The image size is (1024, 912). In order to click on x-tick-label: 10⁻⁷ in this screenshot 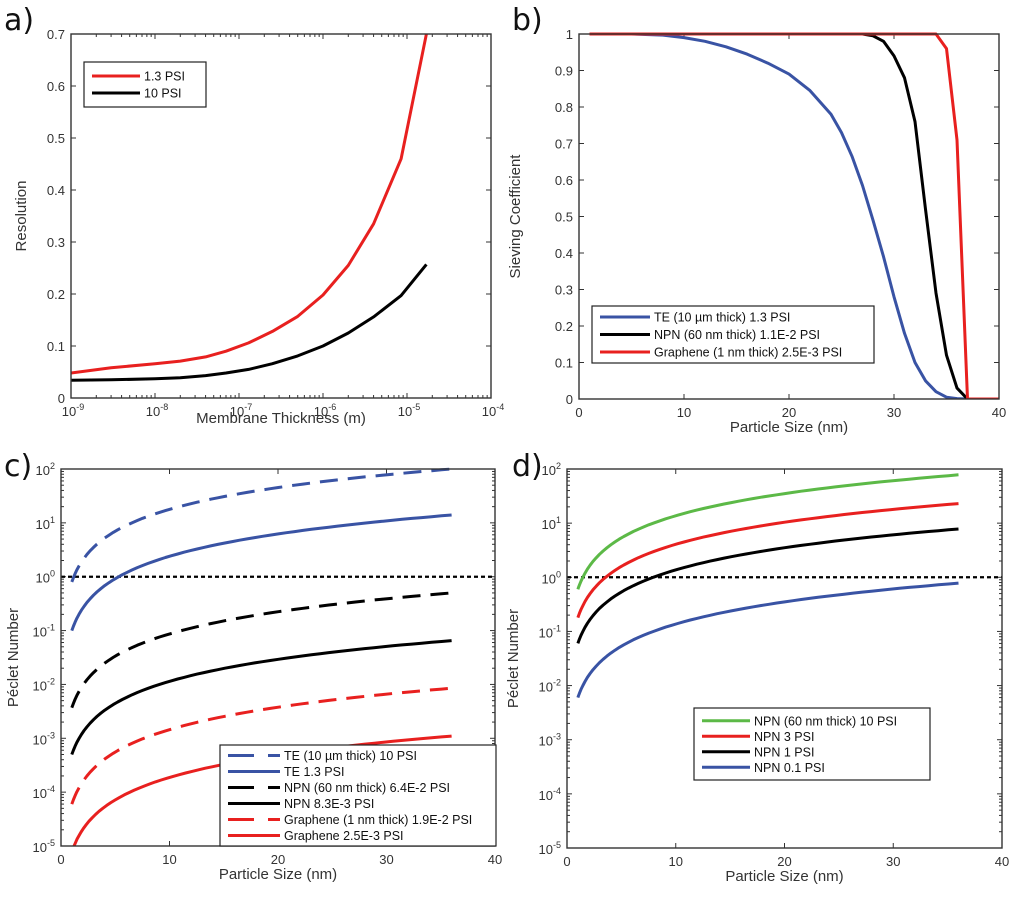, I will do `click(241, 410)`.